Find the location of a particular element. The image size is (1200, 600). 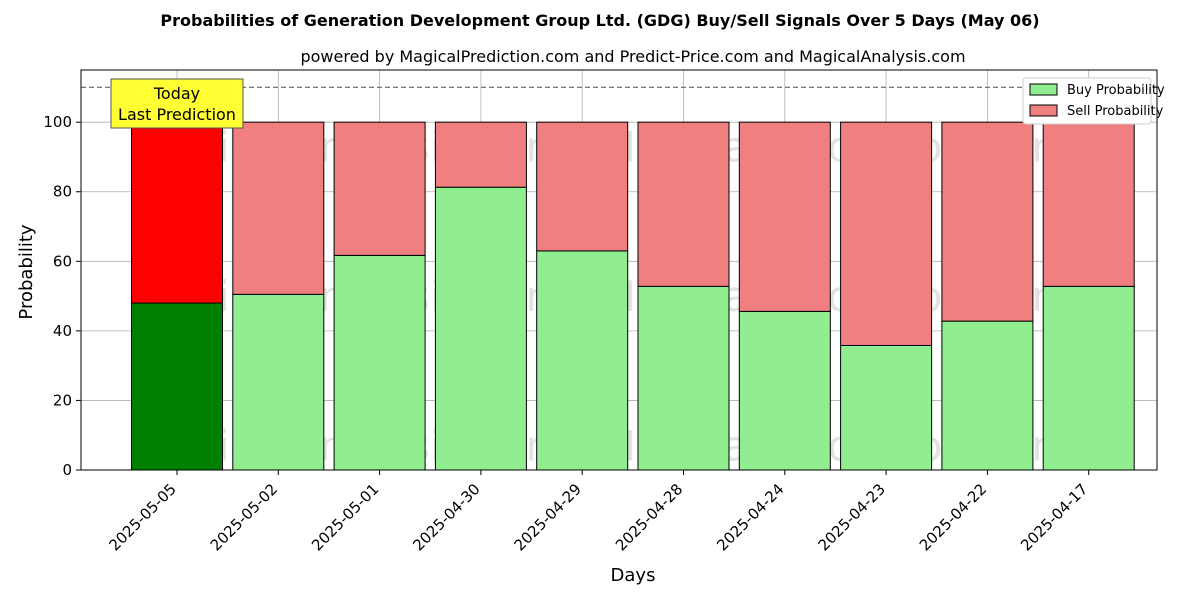

y-tick-label: 0 is located at coordinates (67, 470).